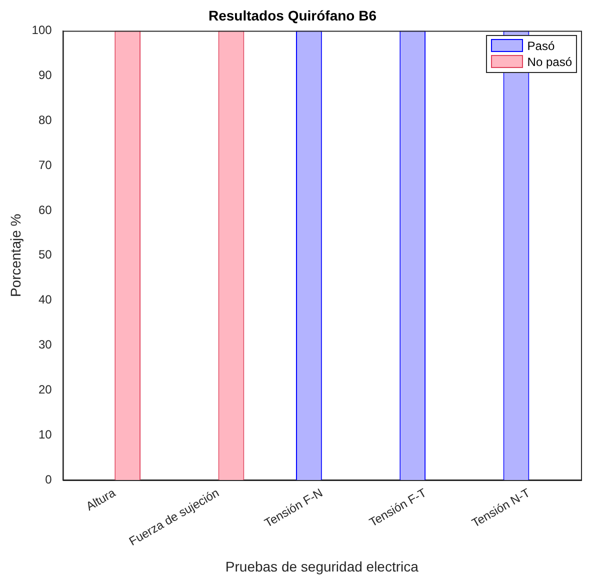  Describe the element at coordinates (322, 566) in the screenshot. I see `x-axis-title: Pruebas de seguridad electrica` at that location.